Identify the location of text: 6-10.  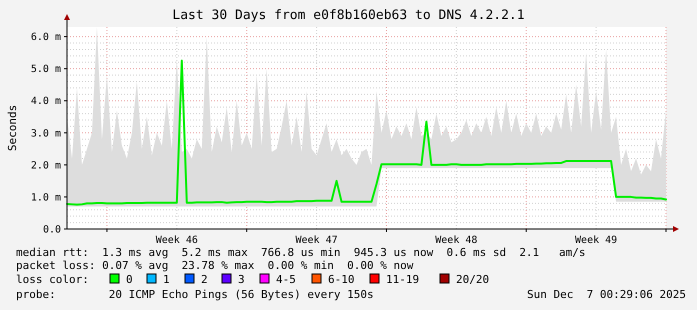
(341, 279).